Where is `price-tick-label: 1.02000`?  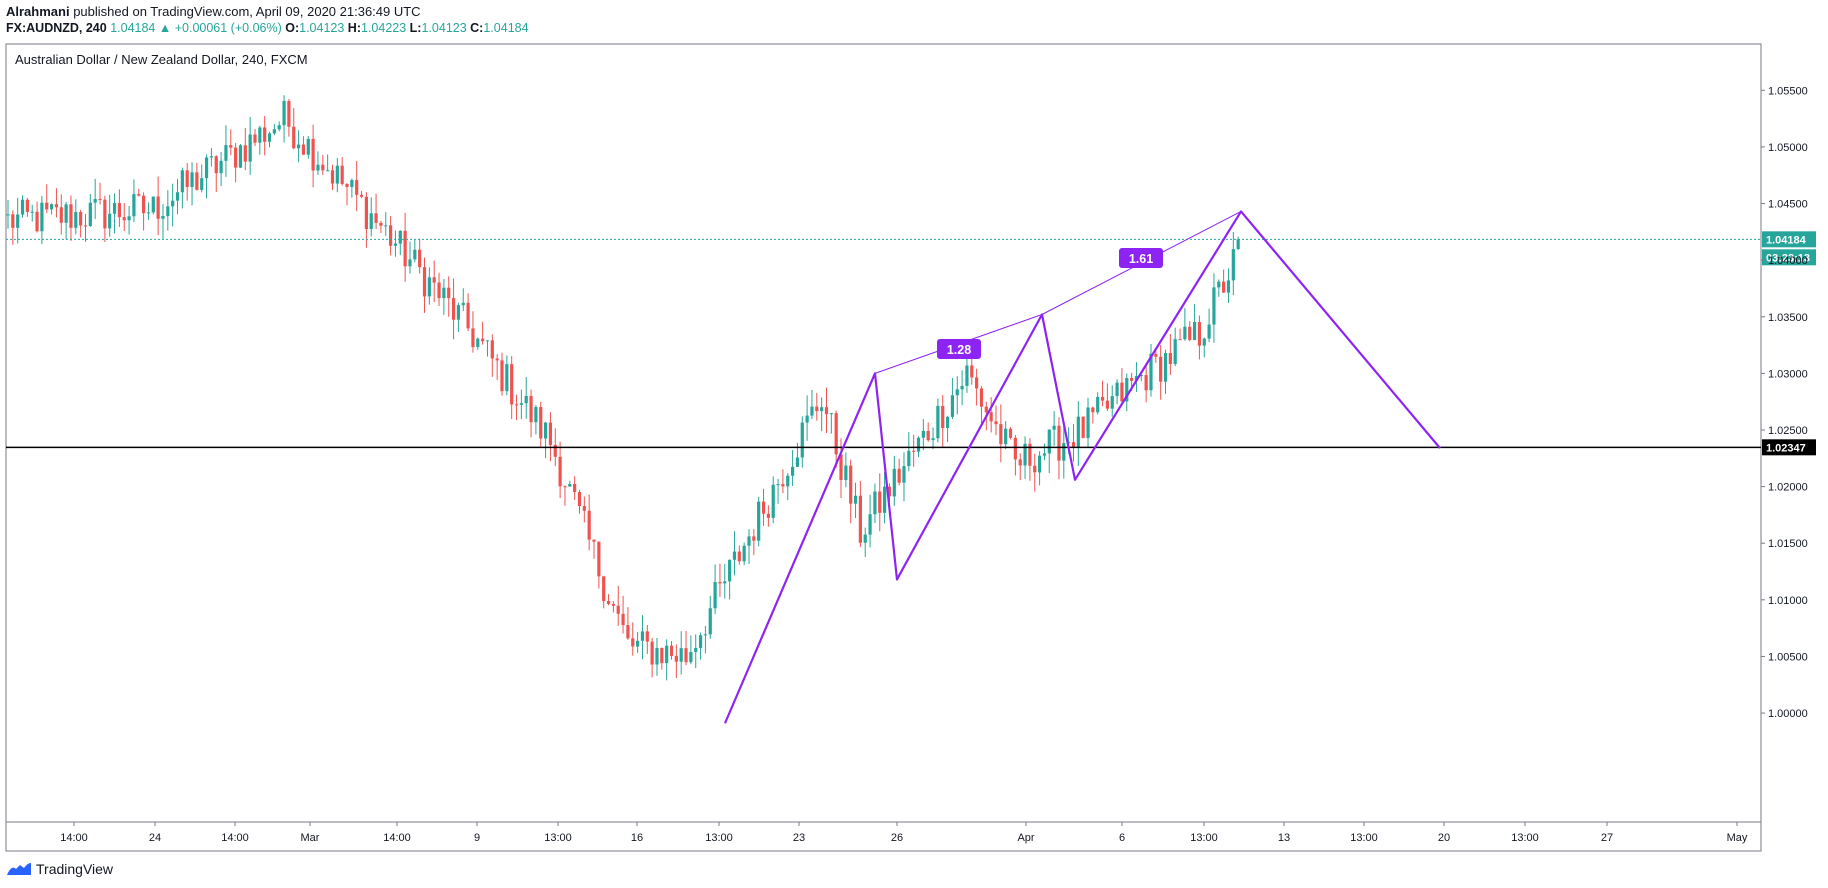
price-tick-label: 1.02000 is located at coordinates (1788, 488).